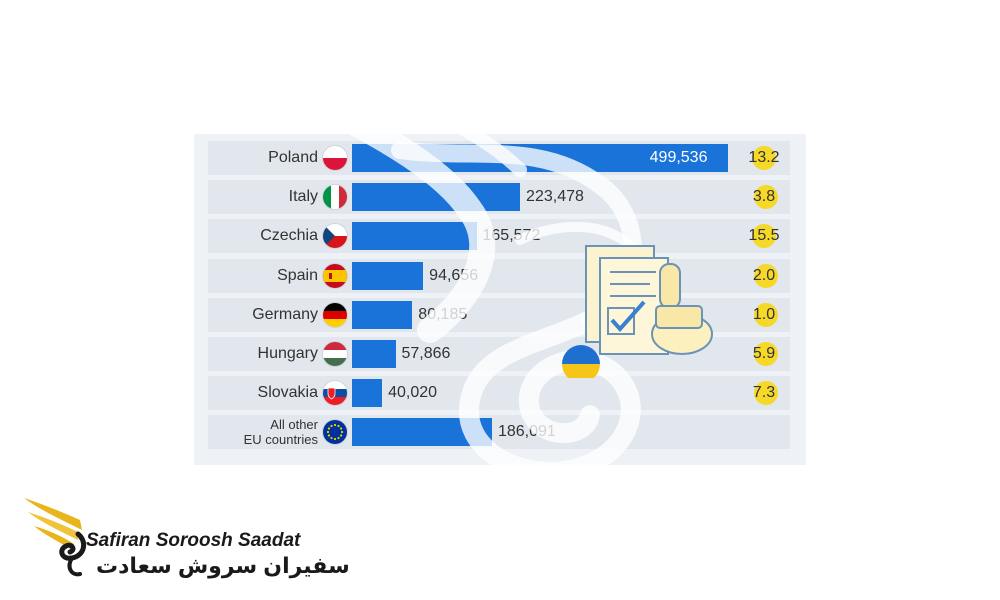 Image resolution: width=1000 pixels, height=600 pixels. I want to click on value-label-spain: 94,656, so click(454, 275).